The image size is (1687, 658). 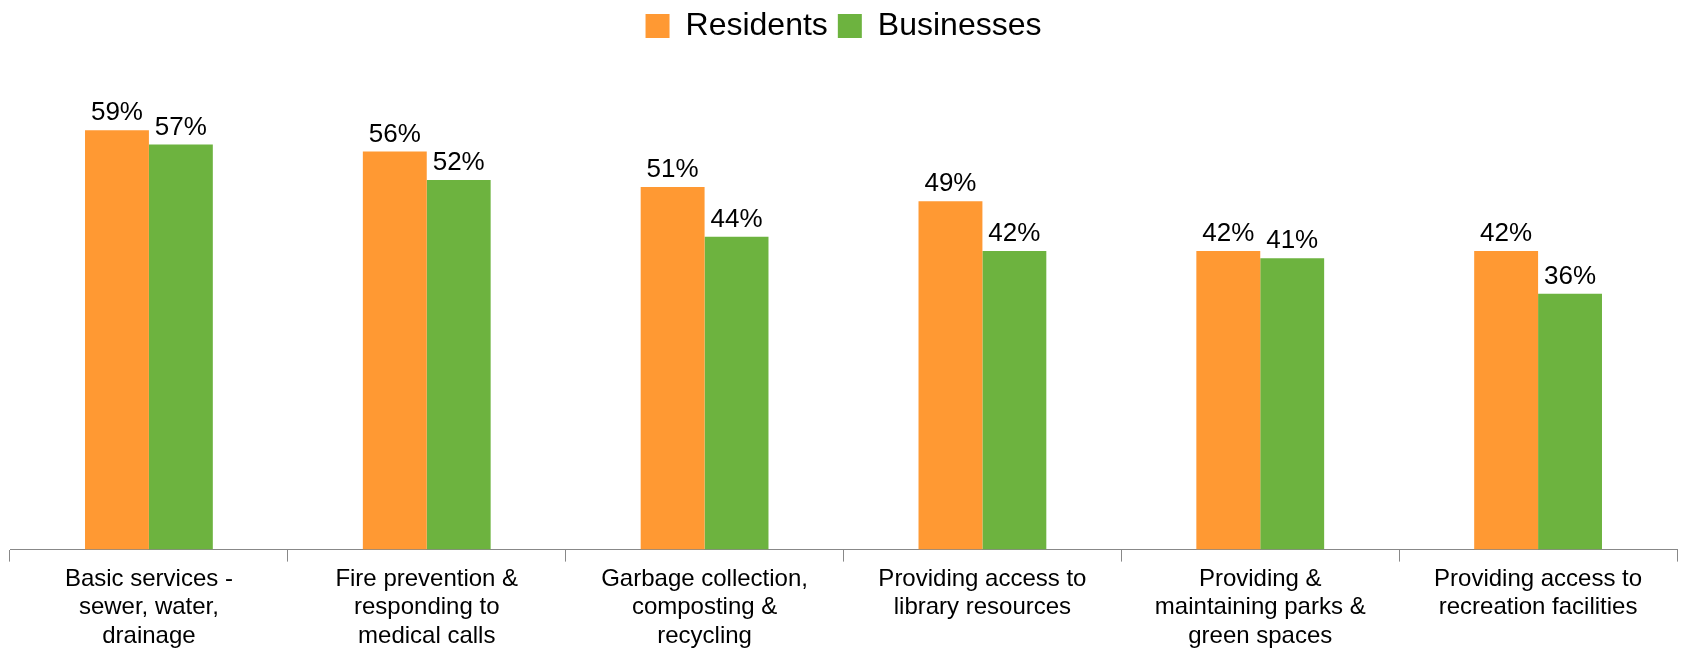 What do you see at coordinates (756, 23) in the screenshot?
I see `legend-label: Residents` at bounding box center [756, 23].